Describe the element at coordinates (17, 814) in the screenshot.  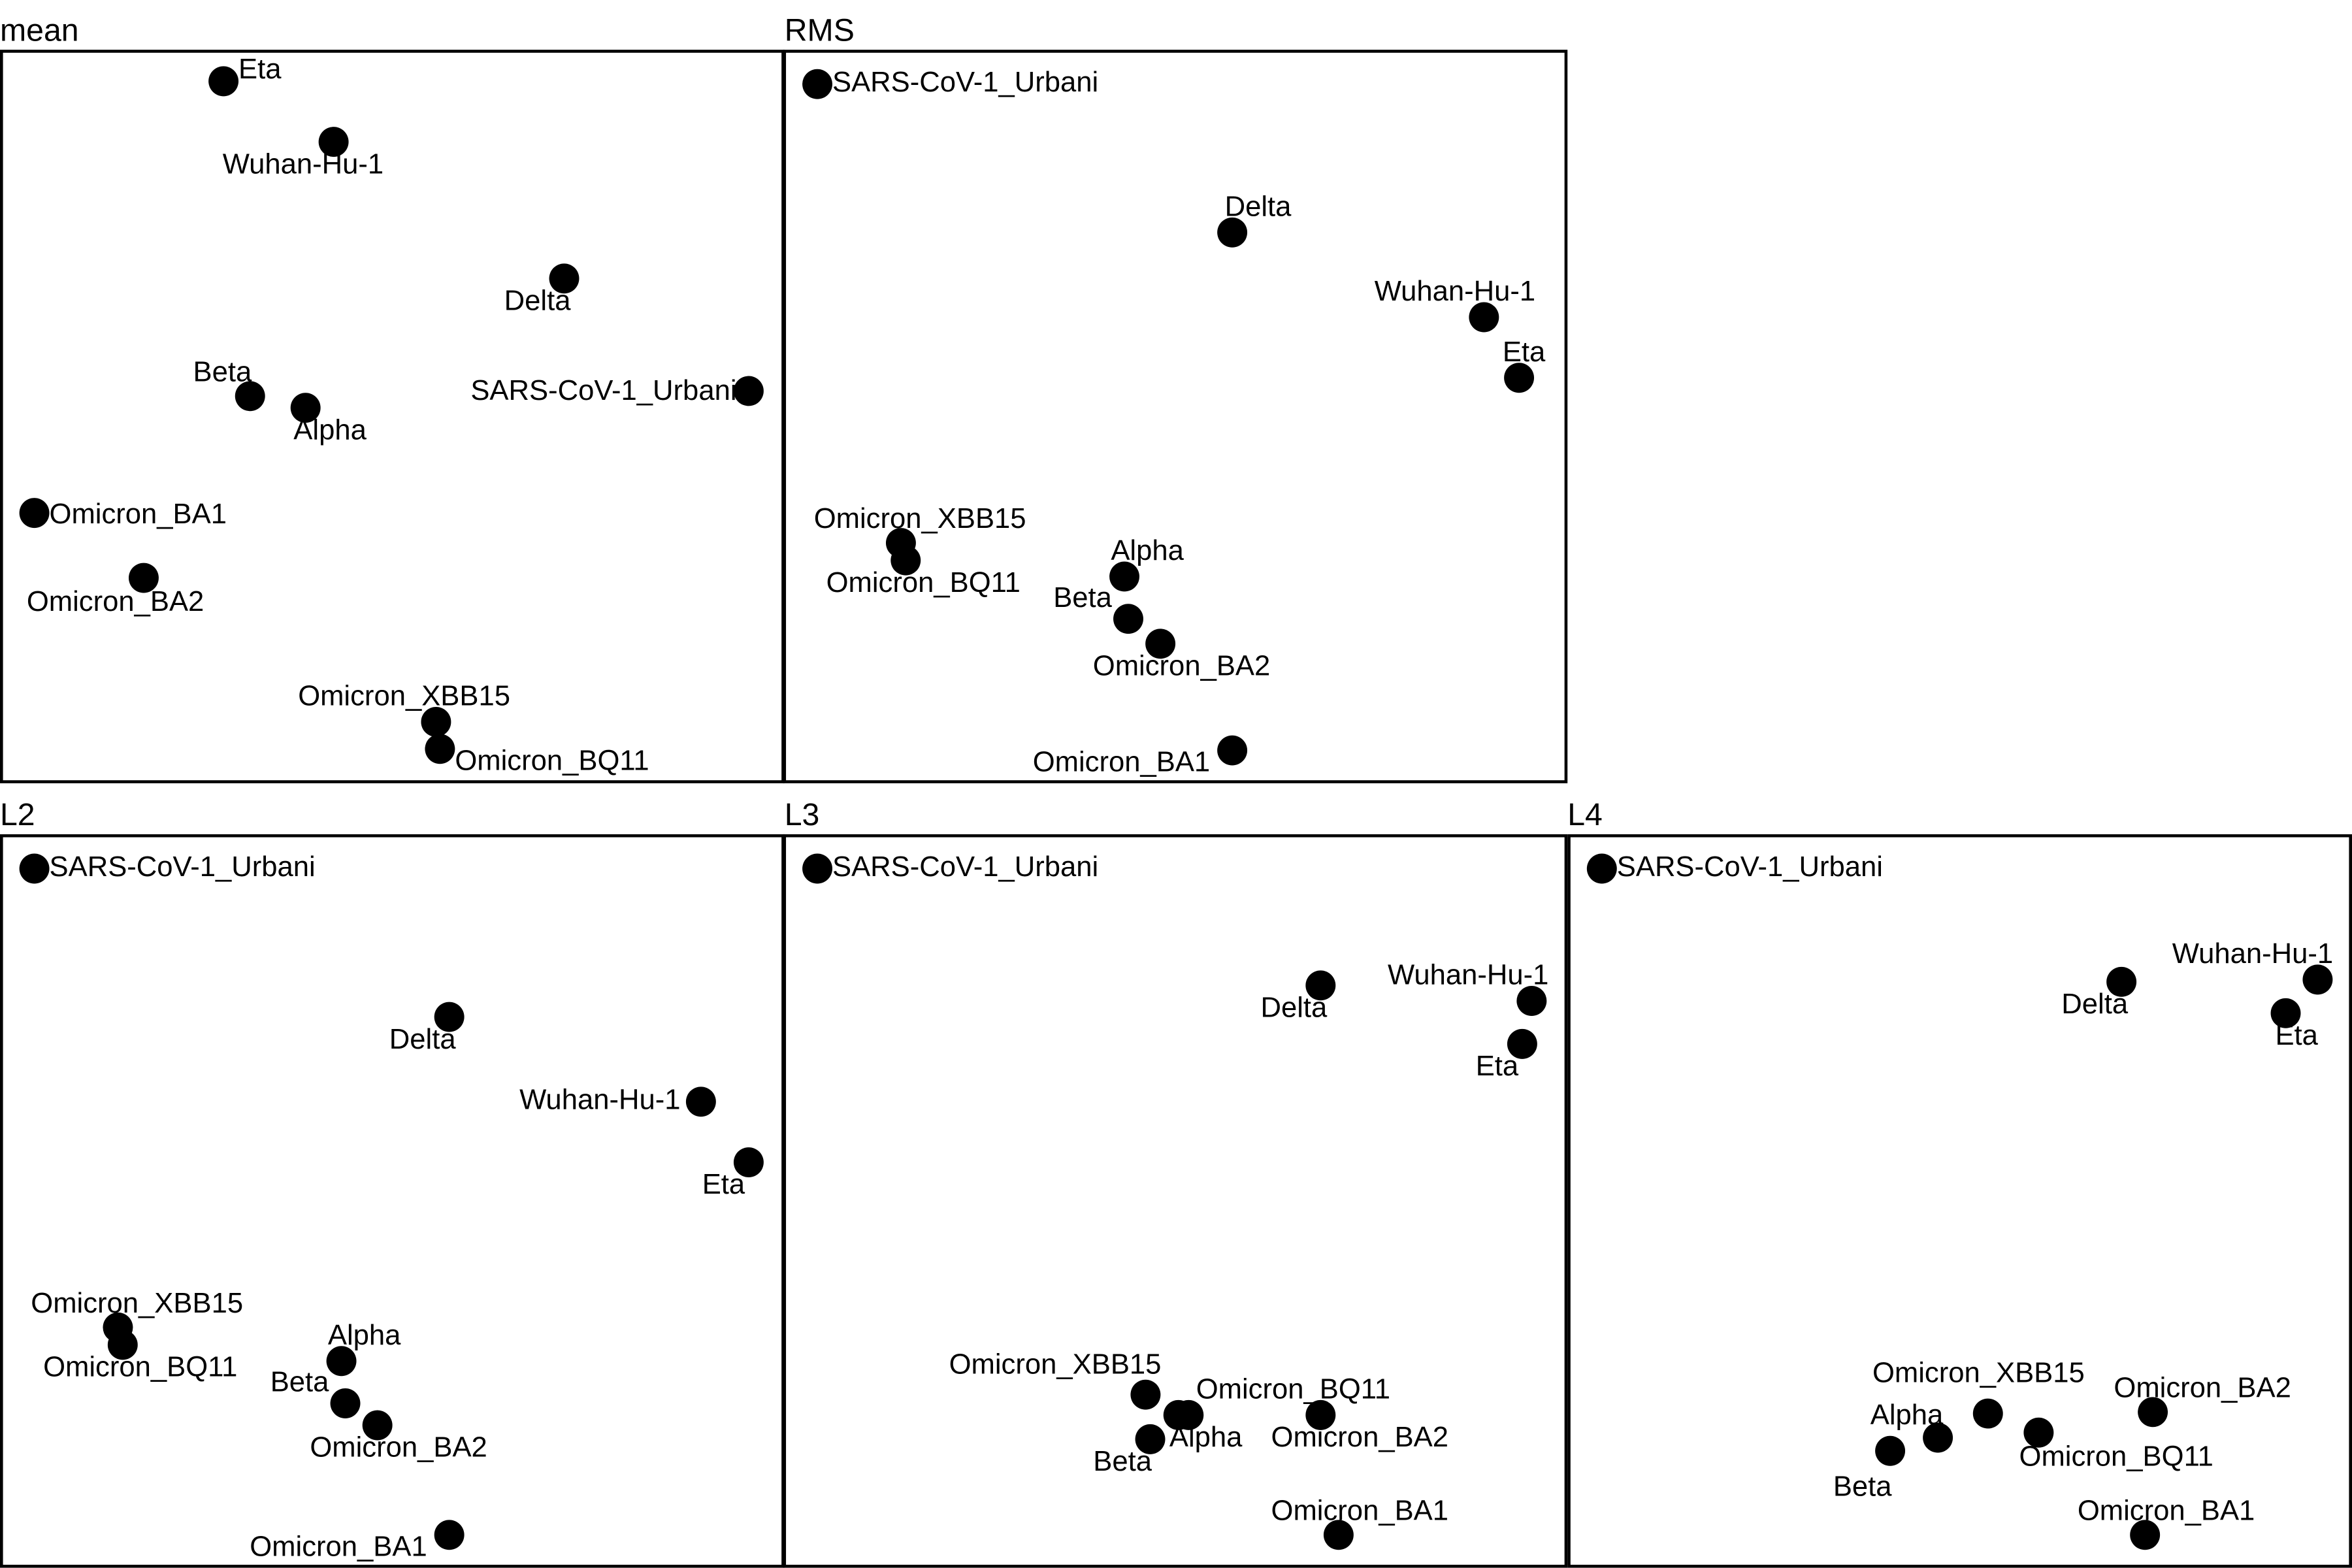
I see `panel-title-l2: L2` at that location.